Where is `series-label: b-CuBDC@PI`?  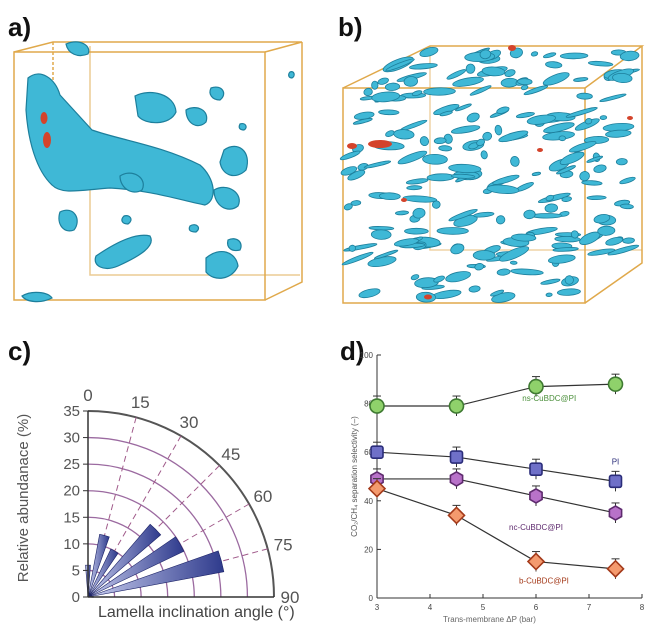 series-label: b-CuBDC@PI is located at coordinates (544, 580).